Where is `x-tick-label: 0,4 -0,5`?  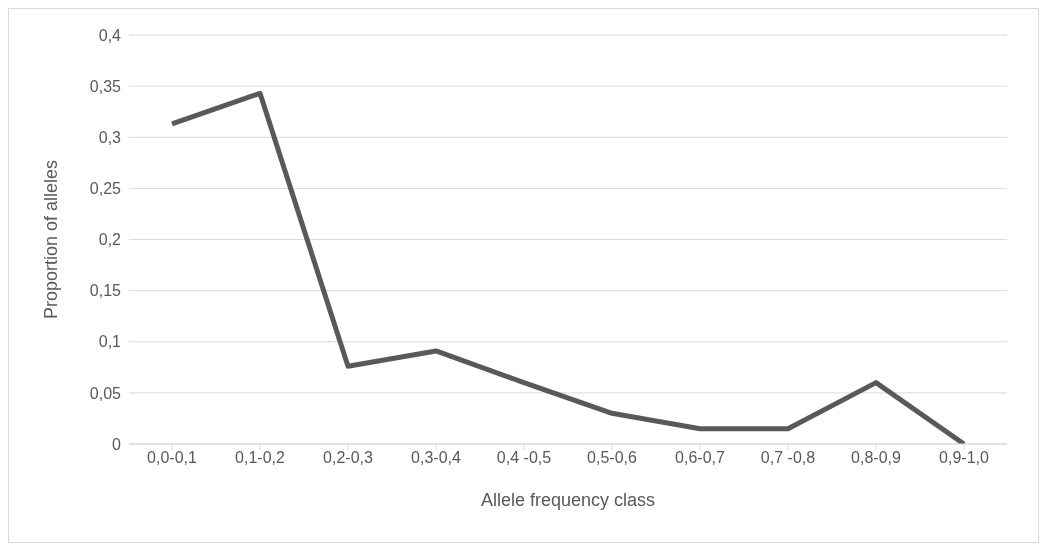
x-tick-label: 0,4 -0,5 is located at coordinates (524, 458).